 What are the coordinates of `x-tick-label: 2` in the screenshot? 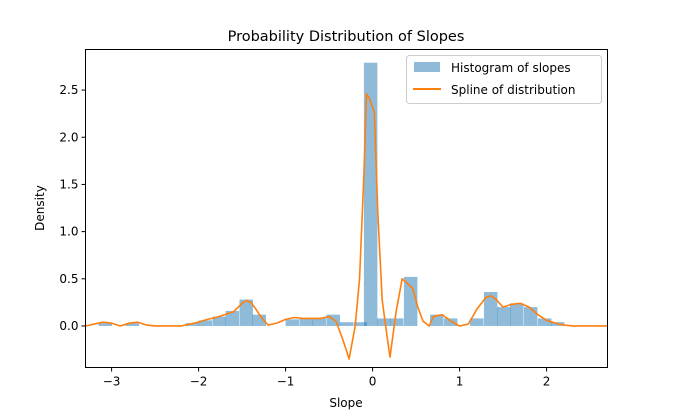 It's located at (547, 382).